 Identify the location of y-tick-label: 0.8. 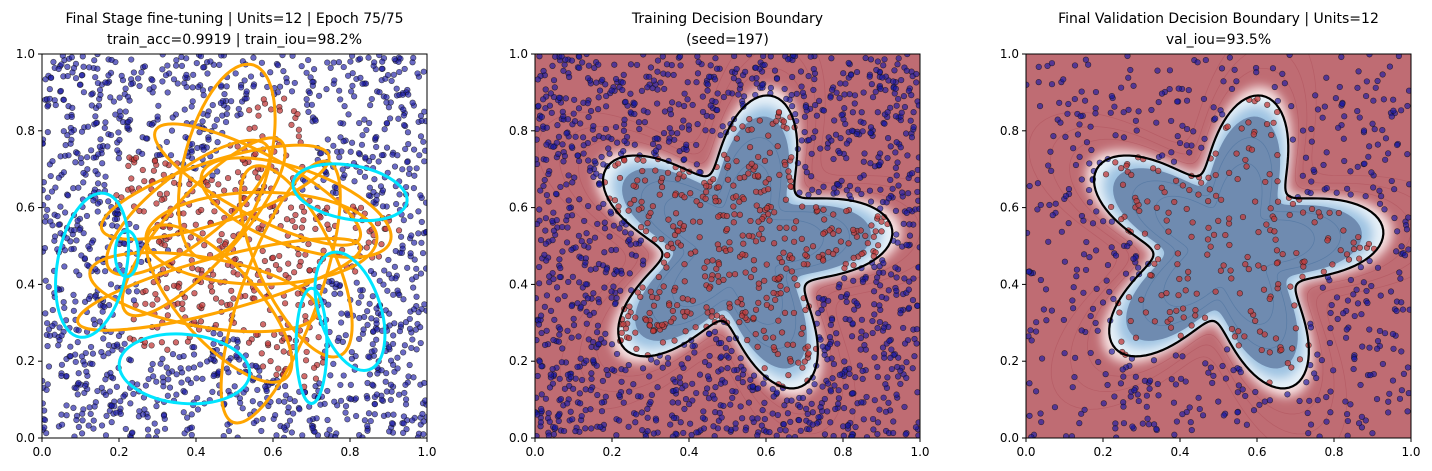
(1009, 131).